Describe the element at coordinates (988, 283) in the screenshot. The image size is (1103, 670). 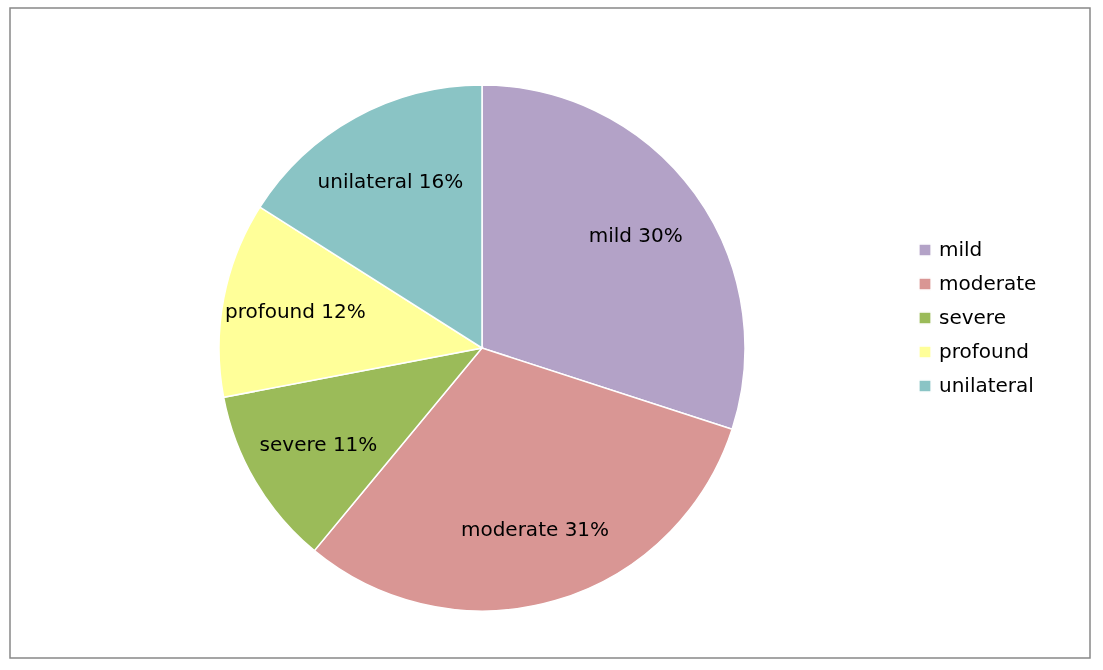
I see `legend-label: moderate` at that location.